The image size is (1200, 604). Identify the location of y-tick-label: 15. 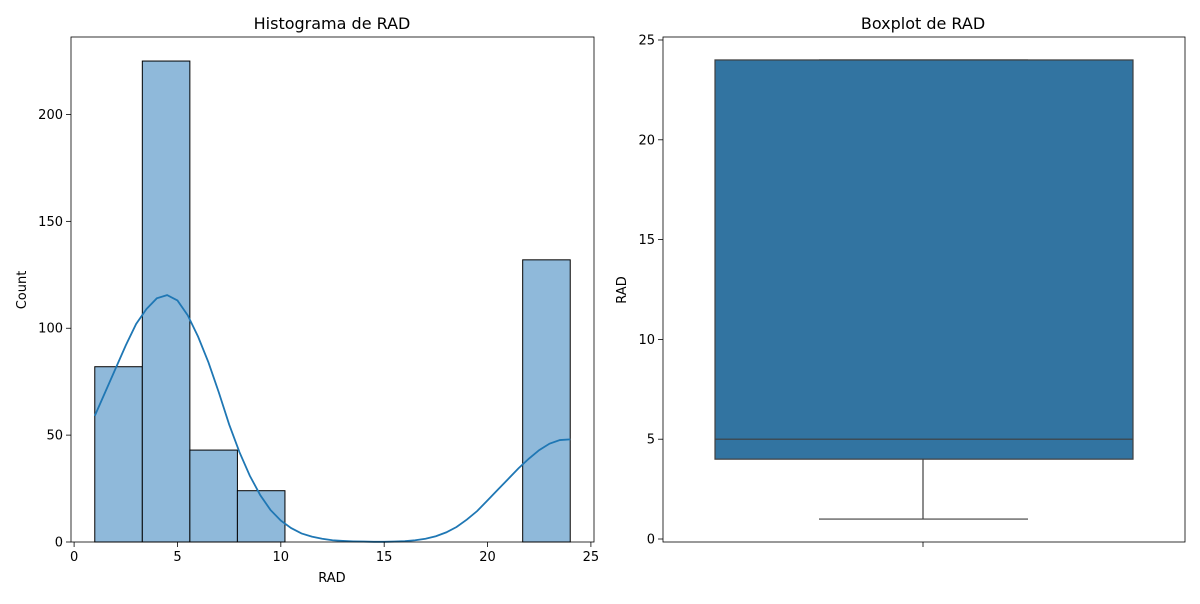
(646, 240).